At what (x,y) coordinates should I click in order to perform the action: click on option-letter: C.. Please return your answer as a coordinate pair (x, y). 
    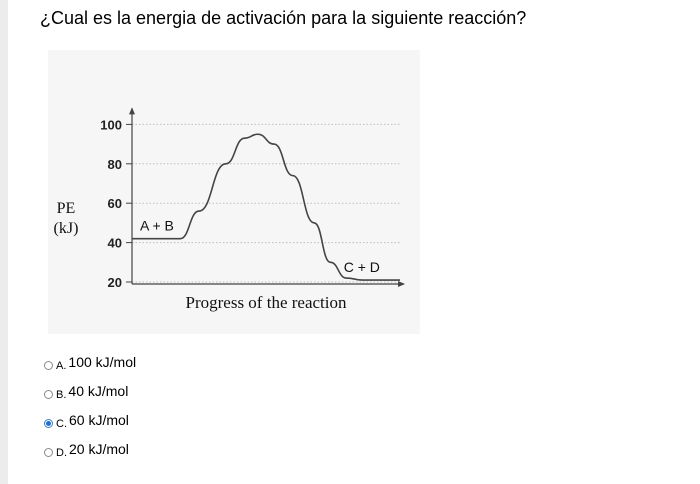
    Looking at the image, I should click on (61, 423).